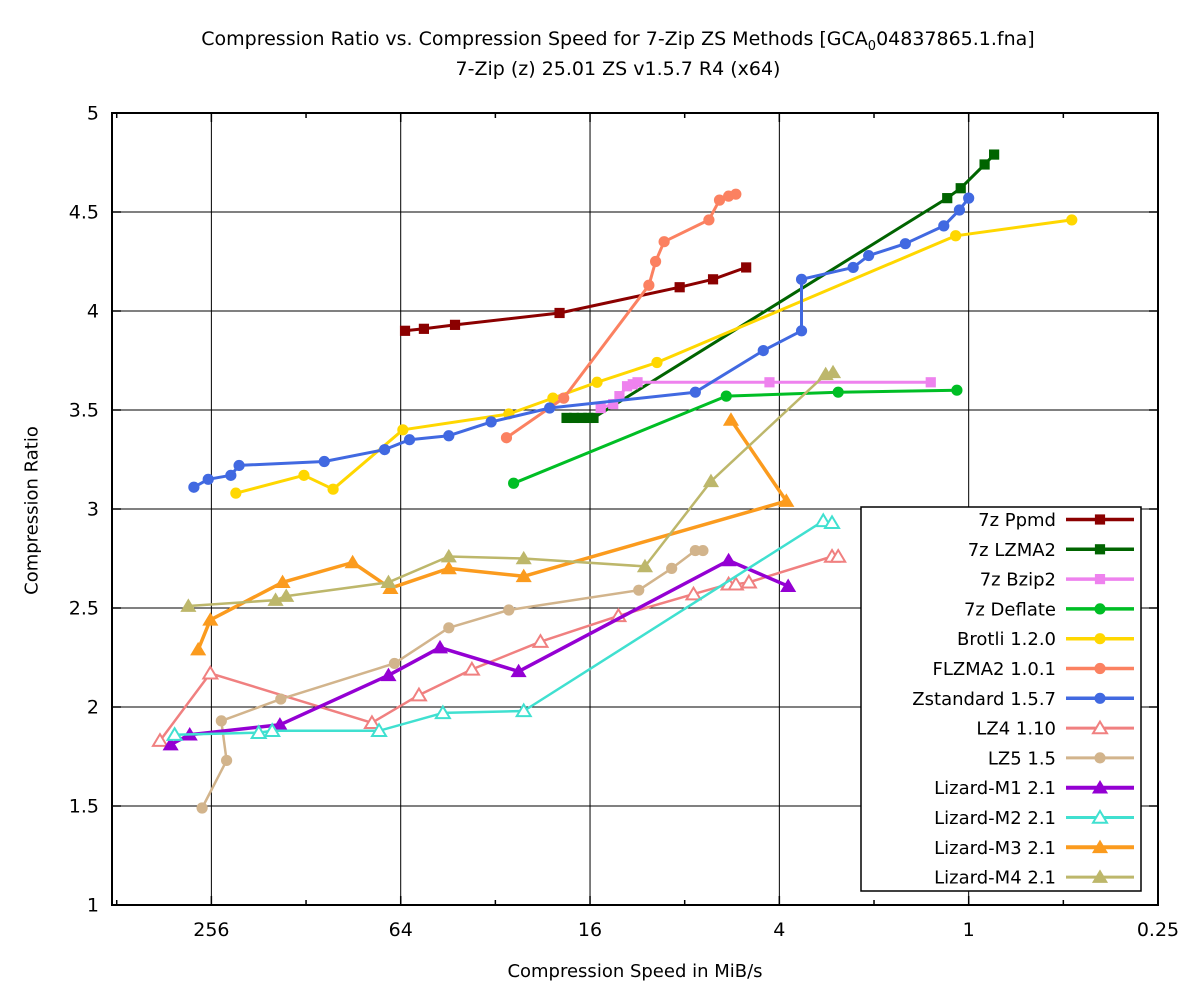 This screenshot has height=1000, width=1200. What do you see at coordinates (618, 69) in the screenshot?
I see `chart-subtitle: 7-Zip (z) 25.01 ZS v1.5.7 R4 (x64)` at bounding box center [618, 69].